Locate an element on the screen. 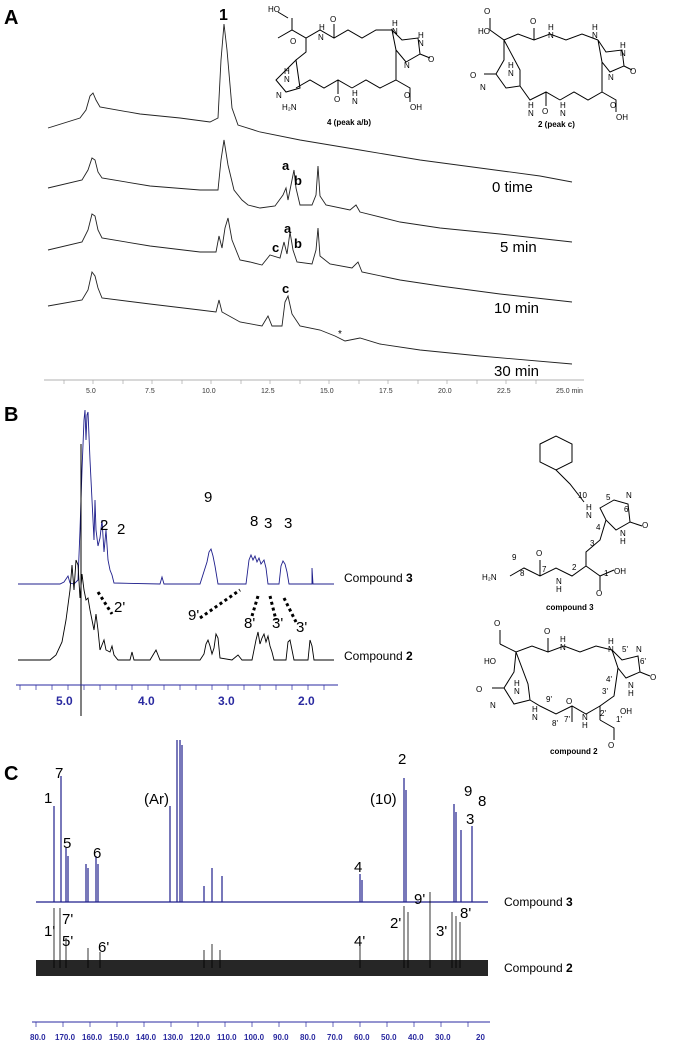  hnmr-x-axis: 5.0 4.0 3.0 2.0 is located at coordinates (177, 696).